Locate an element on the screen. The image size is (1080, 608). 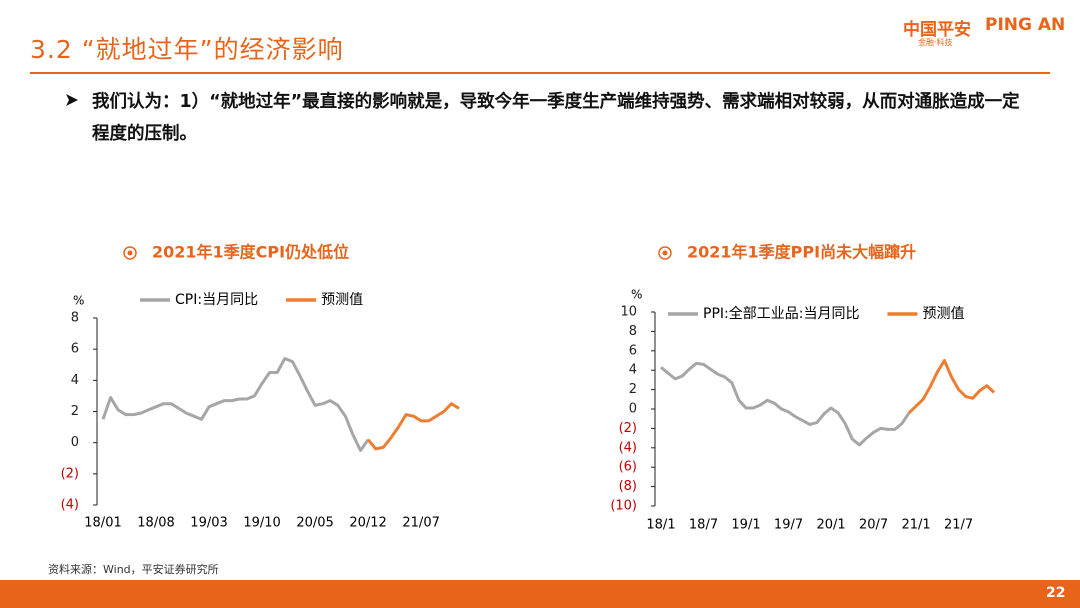
x-tick-label: 20/1 is located at coordinates (830, 525).